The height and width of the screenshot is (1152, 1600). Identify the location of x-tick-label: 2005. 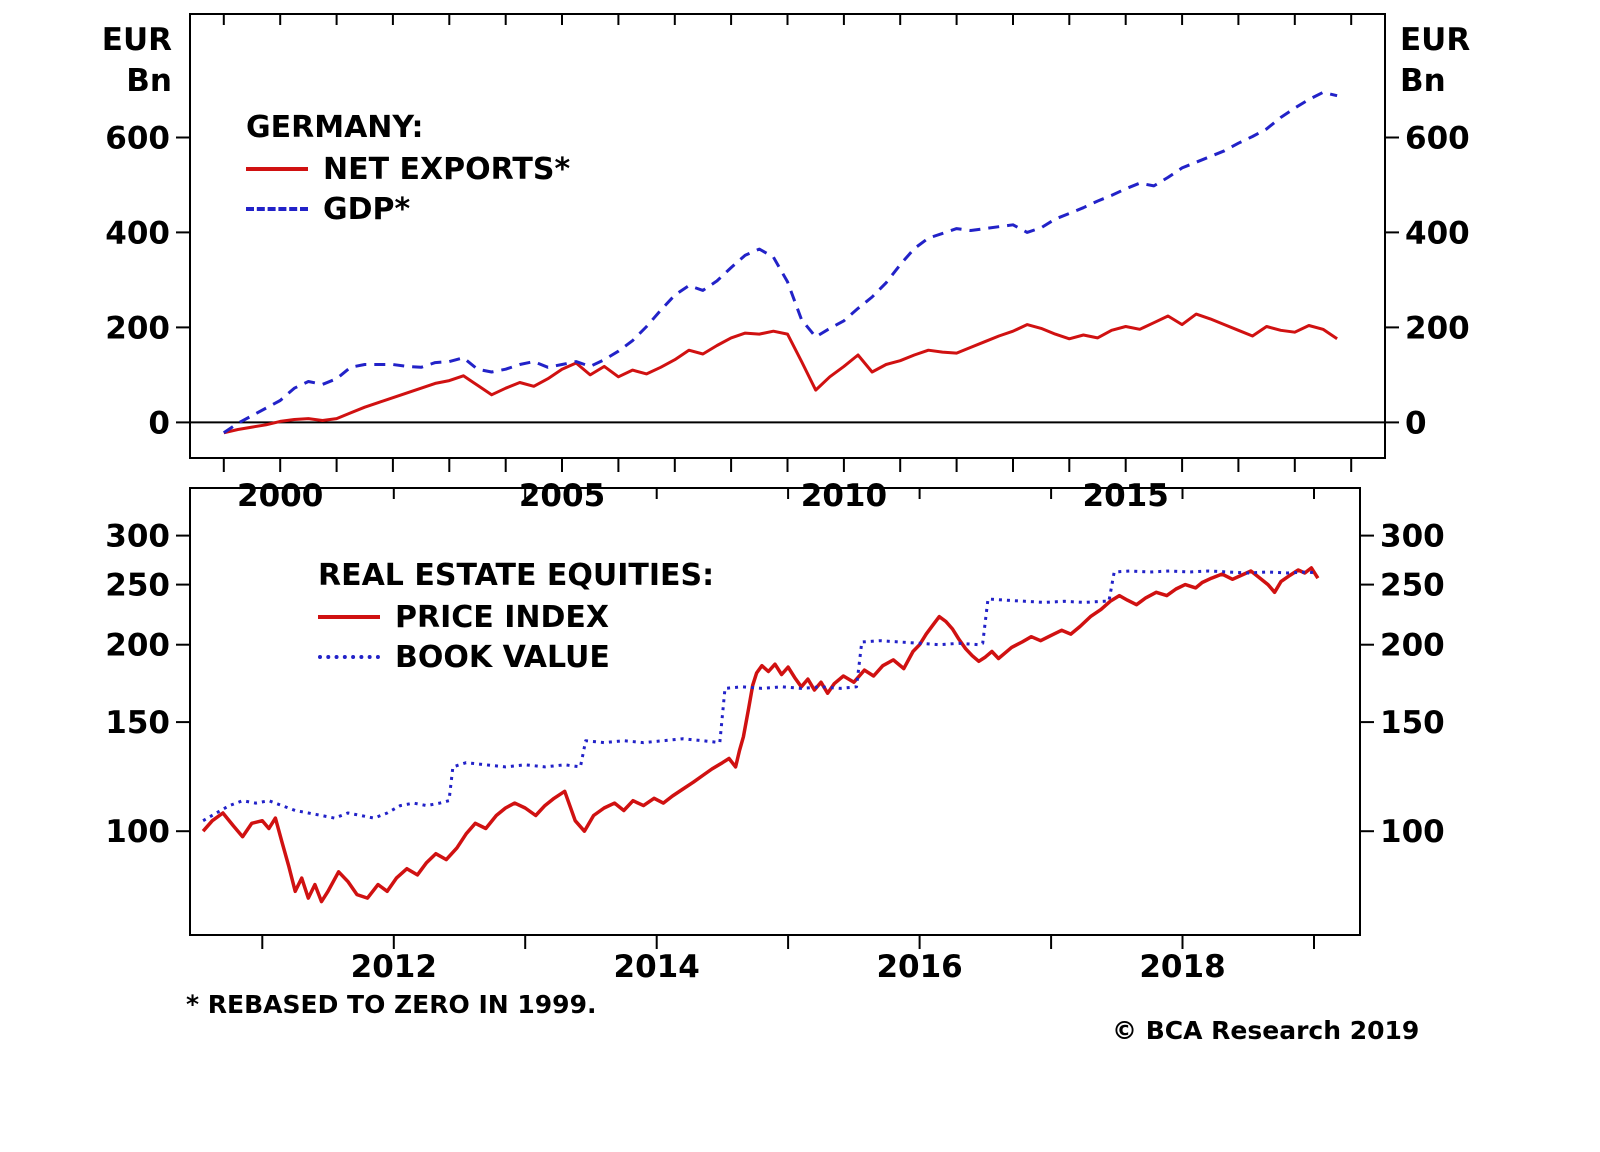
(562, 496).